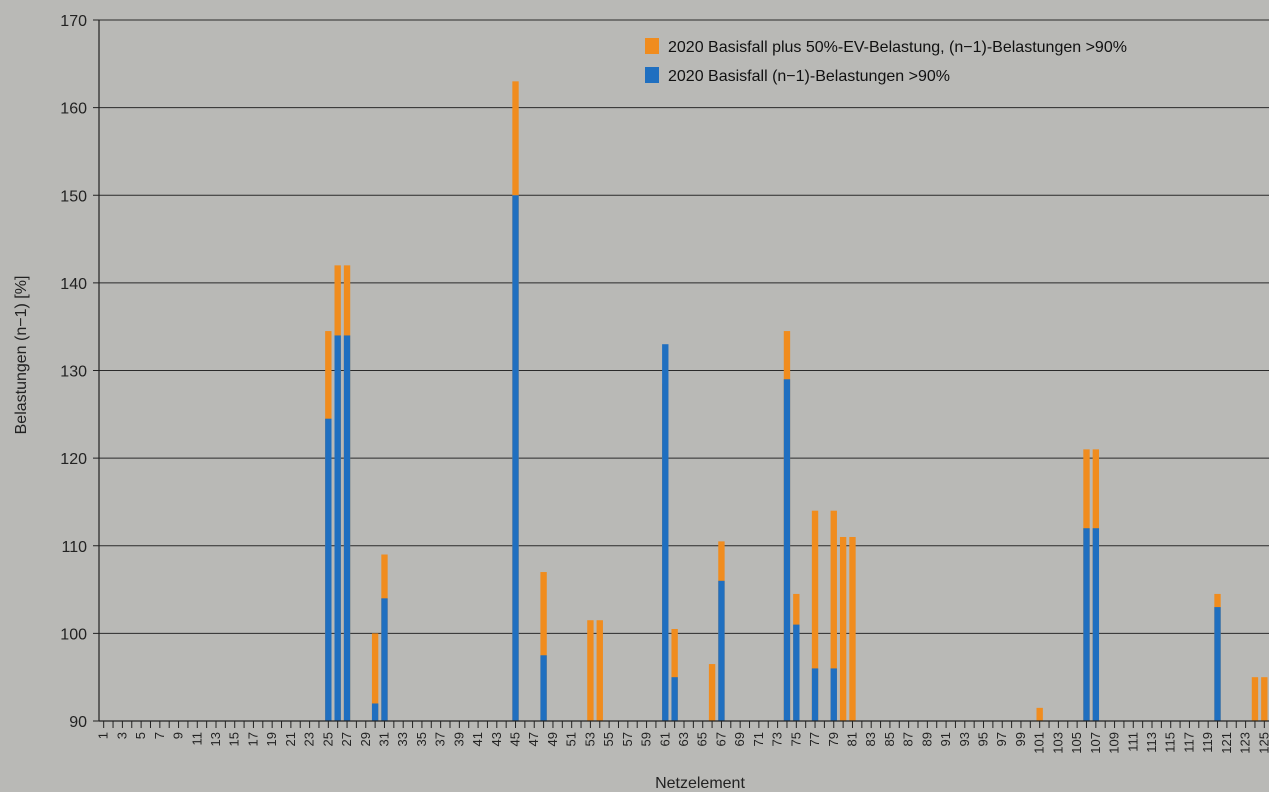 This screenshot has height=792, width=1269. What do you see at coordinates (328, 569) in the screenshot?
I see `bar-s0-x25` at bounding box center [328, 569].